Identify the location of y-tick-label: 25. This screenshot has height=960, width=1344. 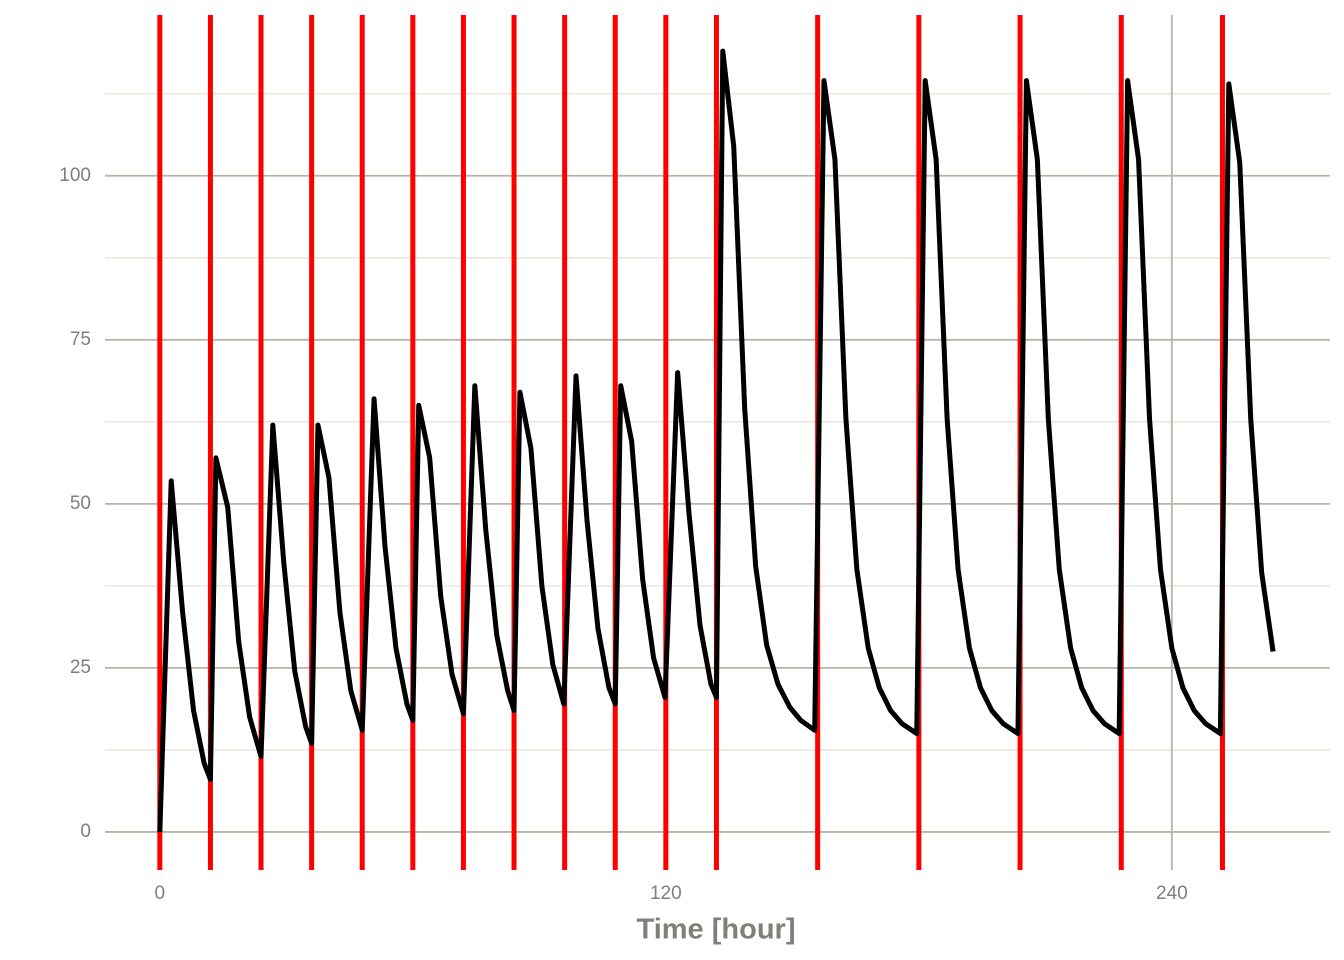
(80, 667).